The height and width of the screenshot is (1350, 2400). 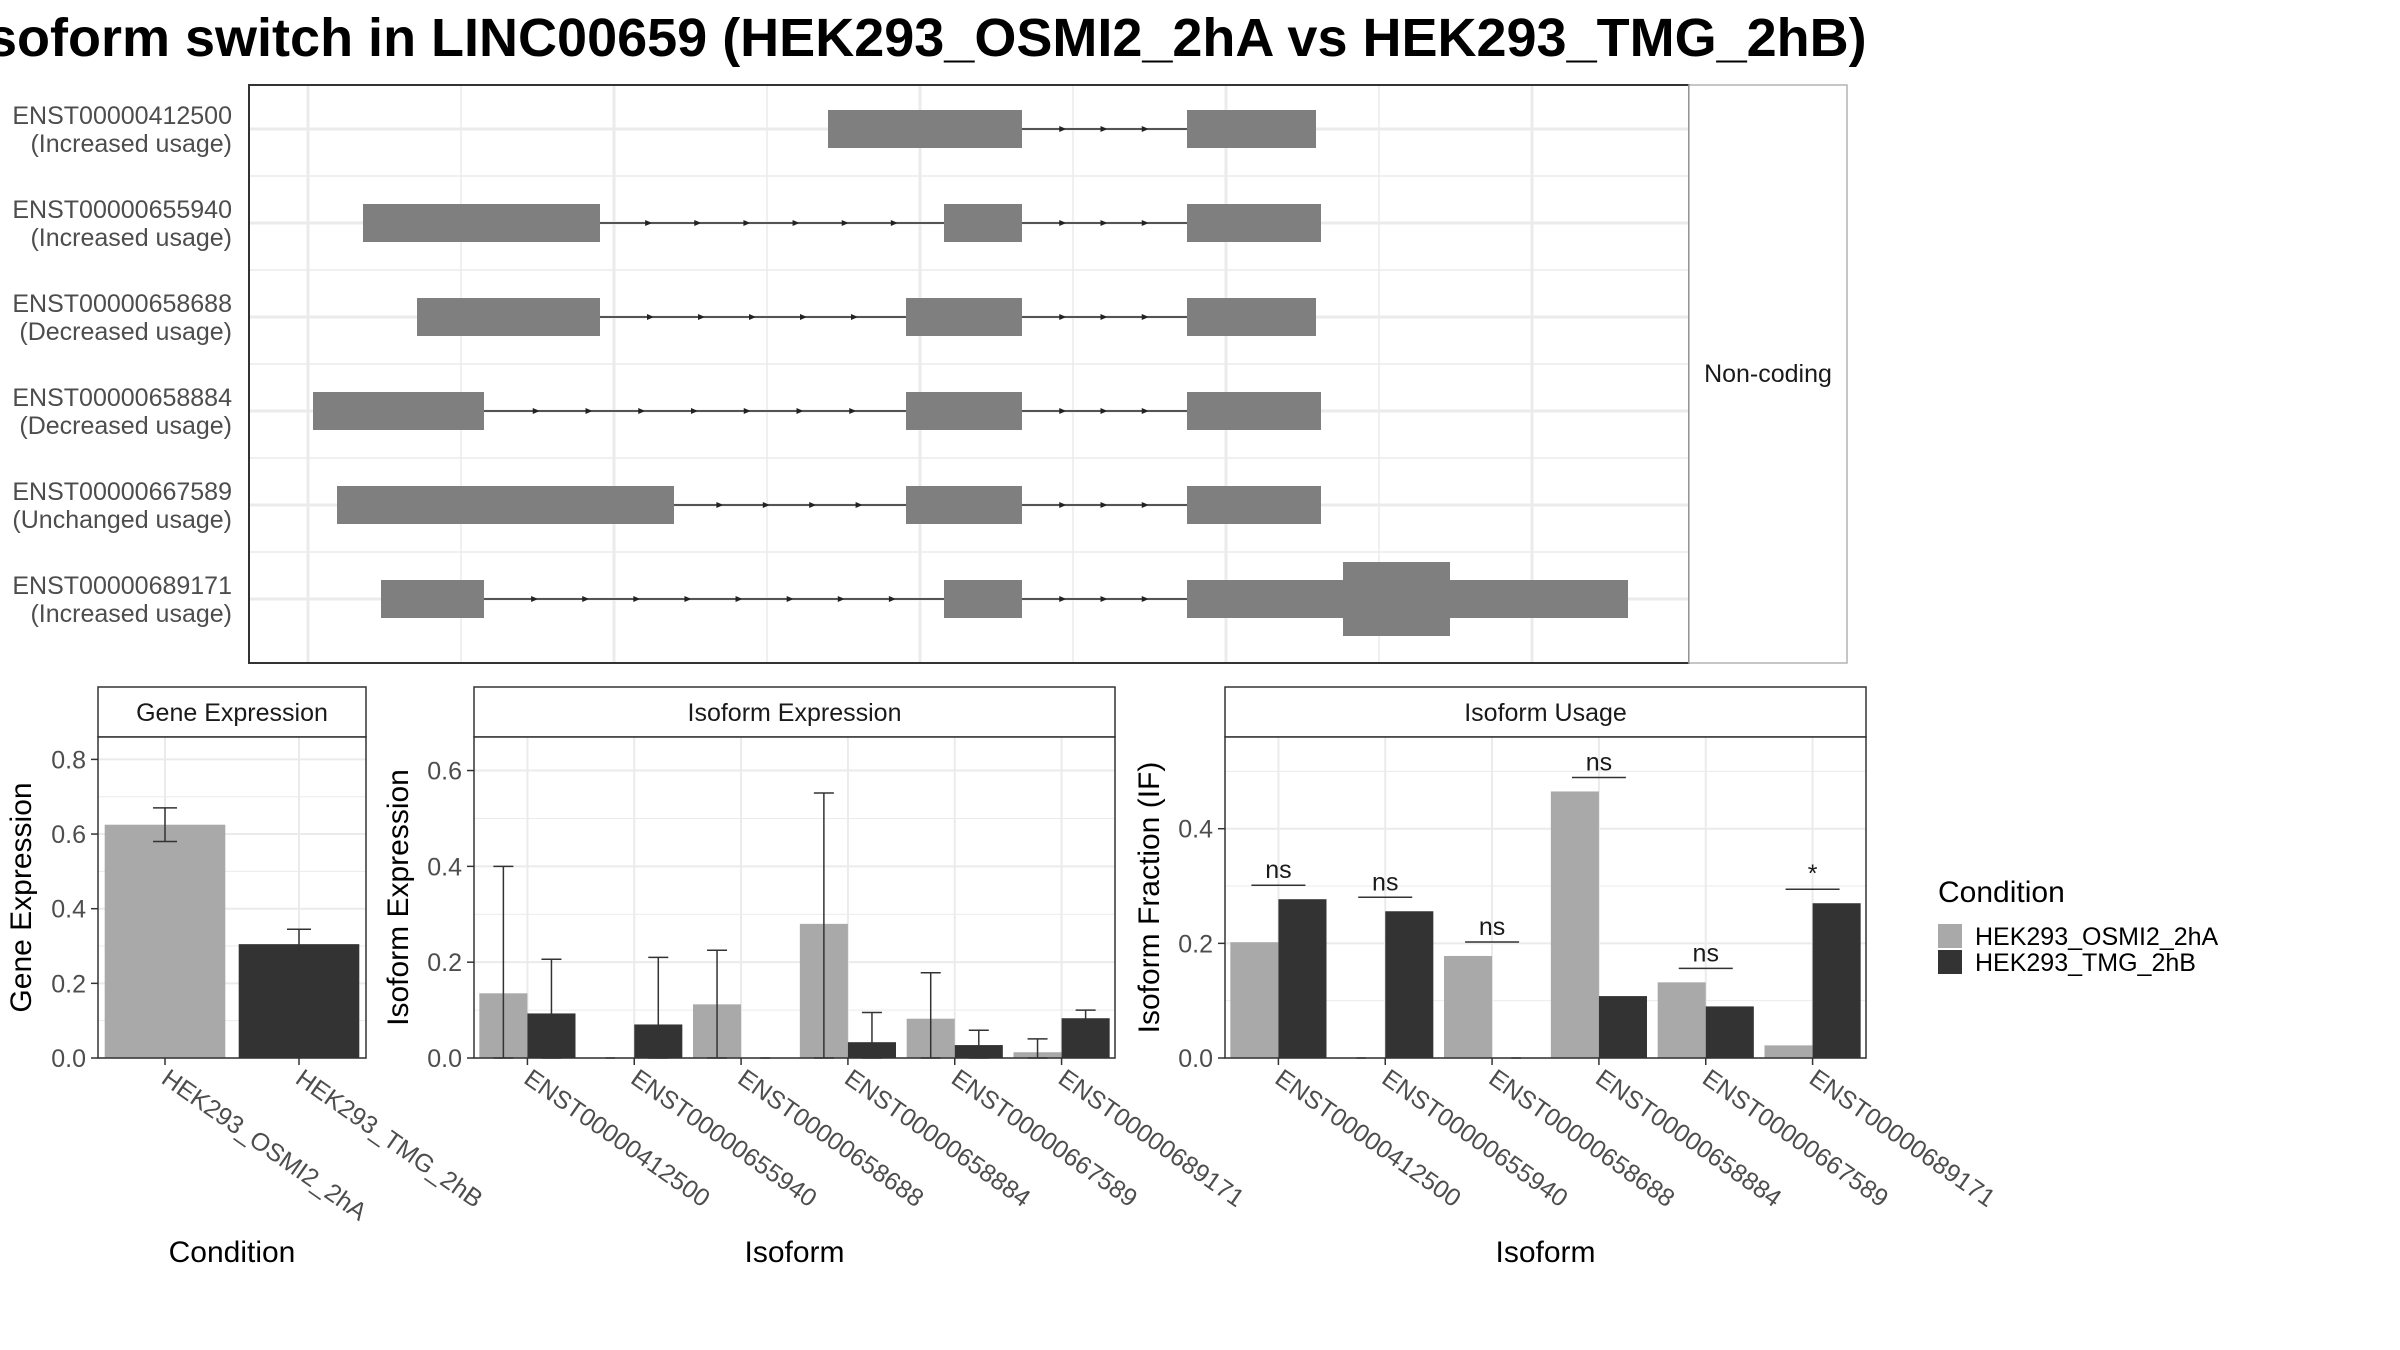 I want to click on transcript-id-label: ENST00000412500, so click(x=122, y=116).